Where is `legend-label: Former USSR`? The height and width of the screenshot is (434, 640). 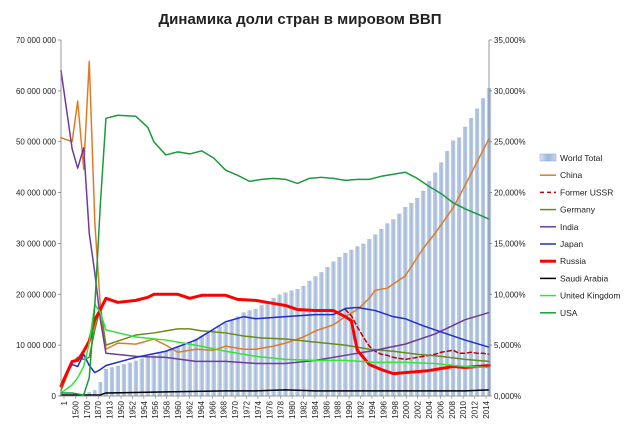
legend-label: Former USSR is located at coordinates (586, 192).